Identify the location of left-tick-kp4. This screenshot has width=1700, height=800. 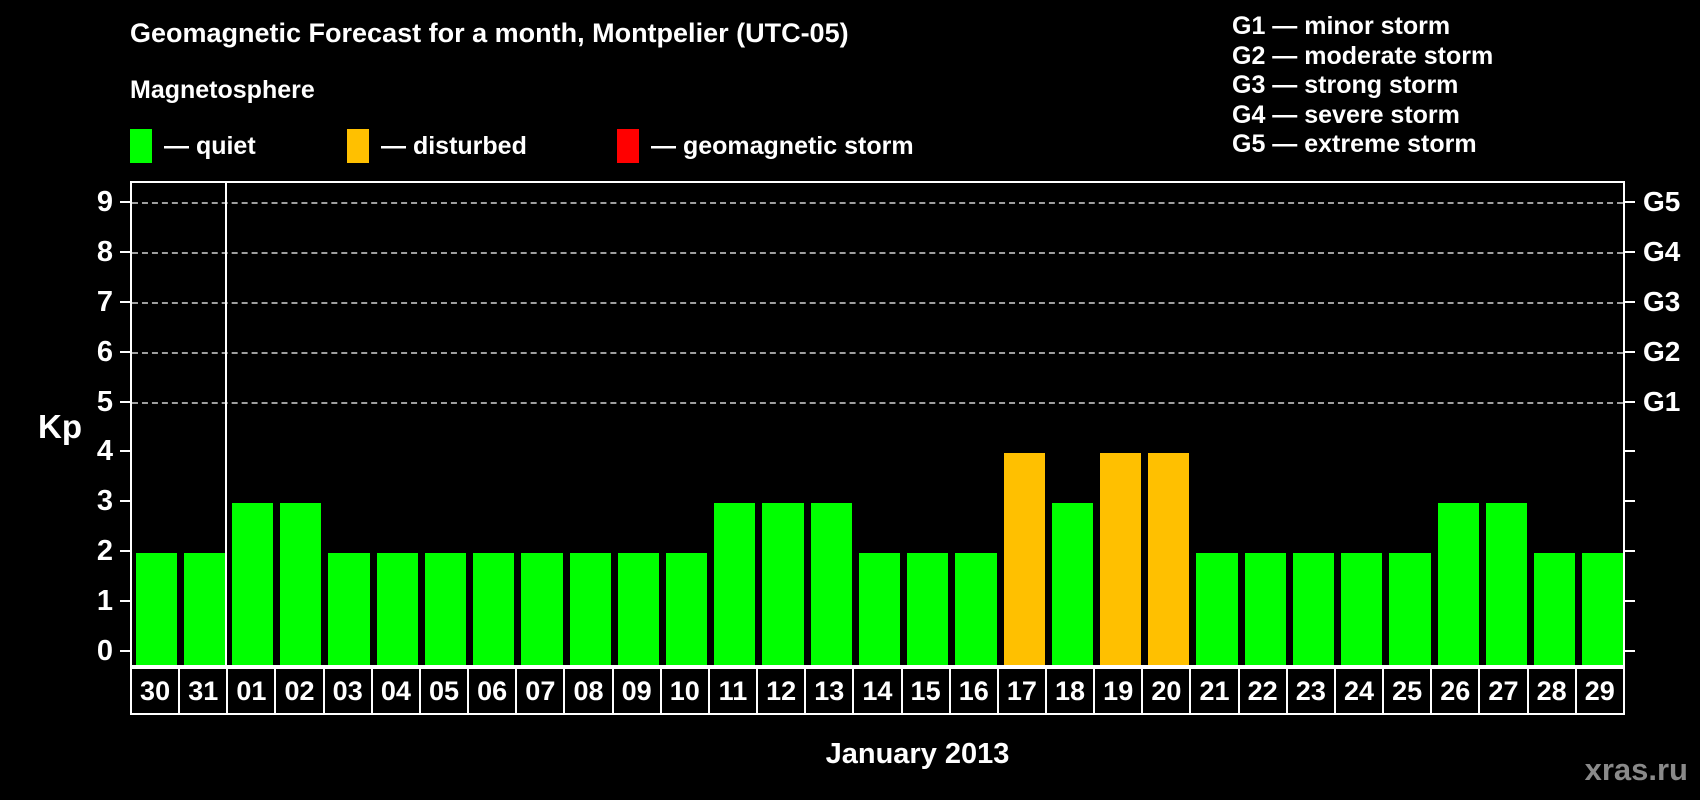
(125, 451).